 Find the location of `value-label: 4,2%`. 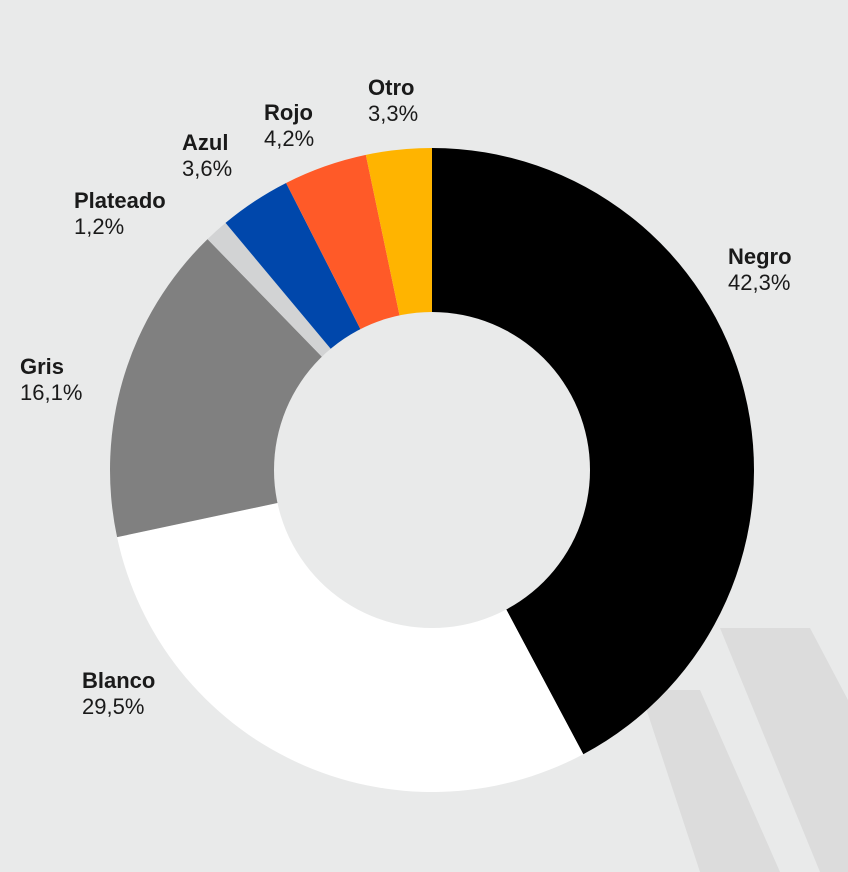

value-label: 4,2% is located at coordinates (289, 138).